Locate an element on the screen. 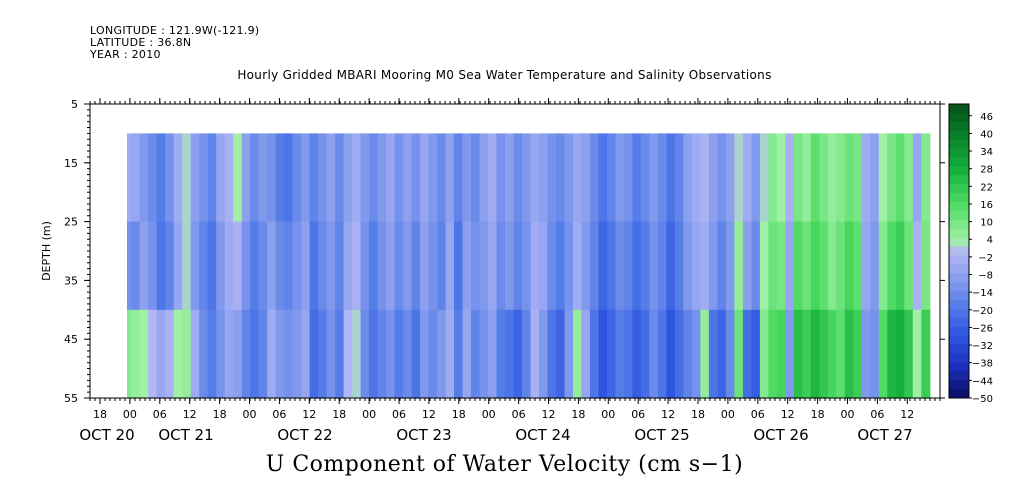 This screenshot has width=1009, height=504. colorbar-label: −44 is located at coordinates (982, 381).